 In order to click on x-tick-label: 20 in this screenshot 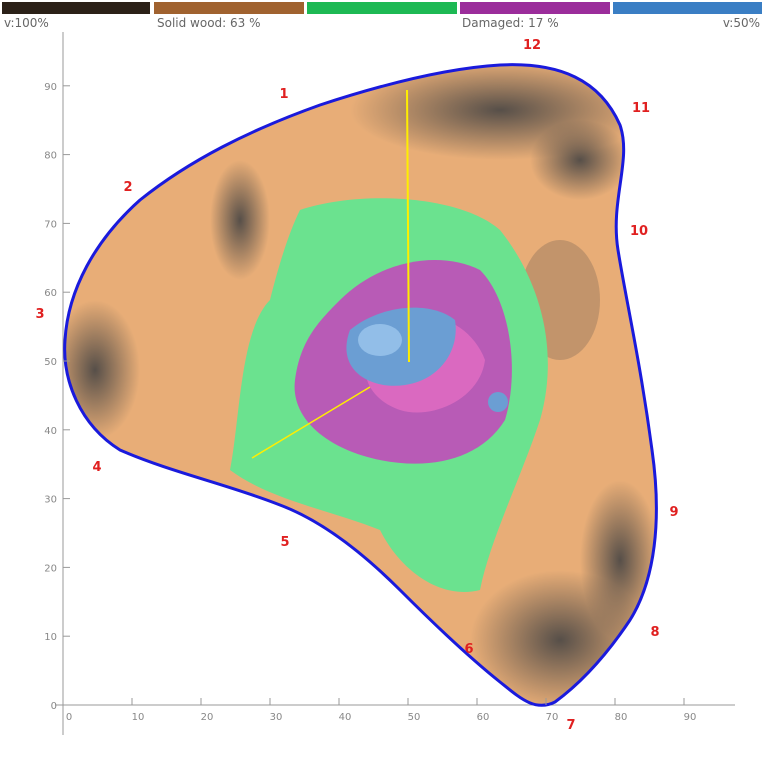, I will do `click(207, 717)`.